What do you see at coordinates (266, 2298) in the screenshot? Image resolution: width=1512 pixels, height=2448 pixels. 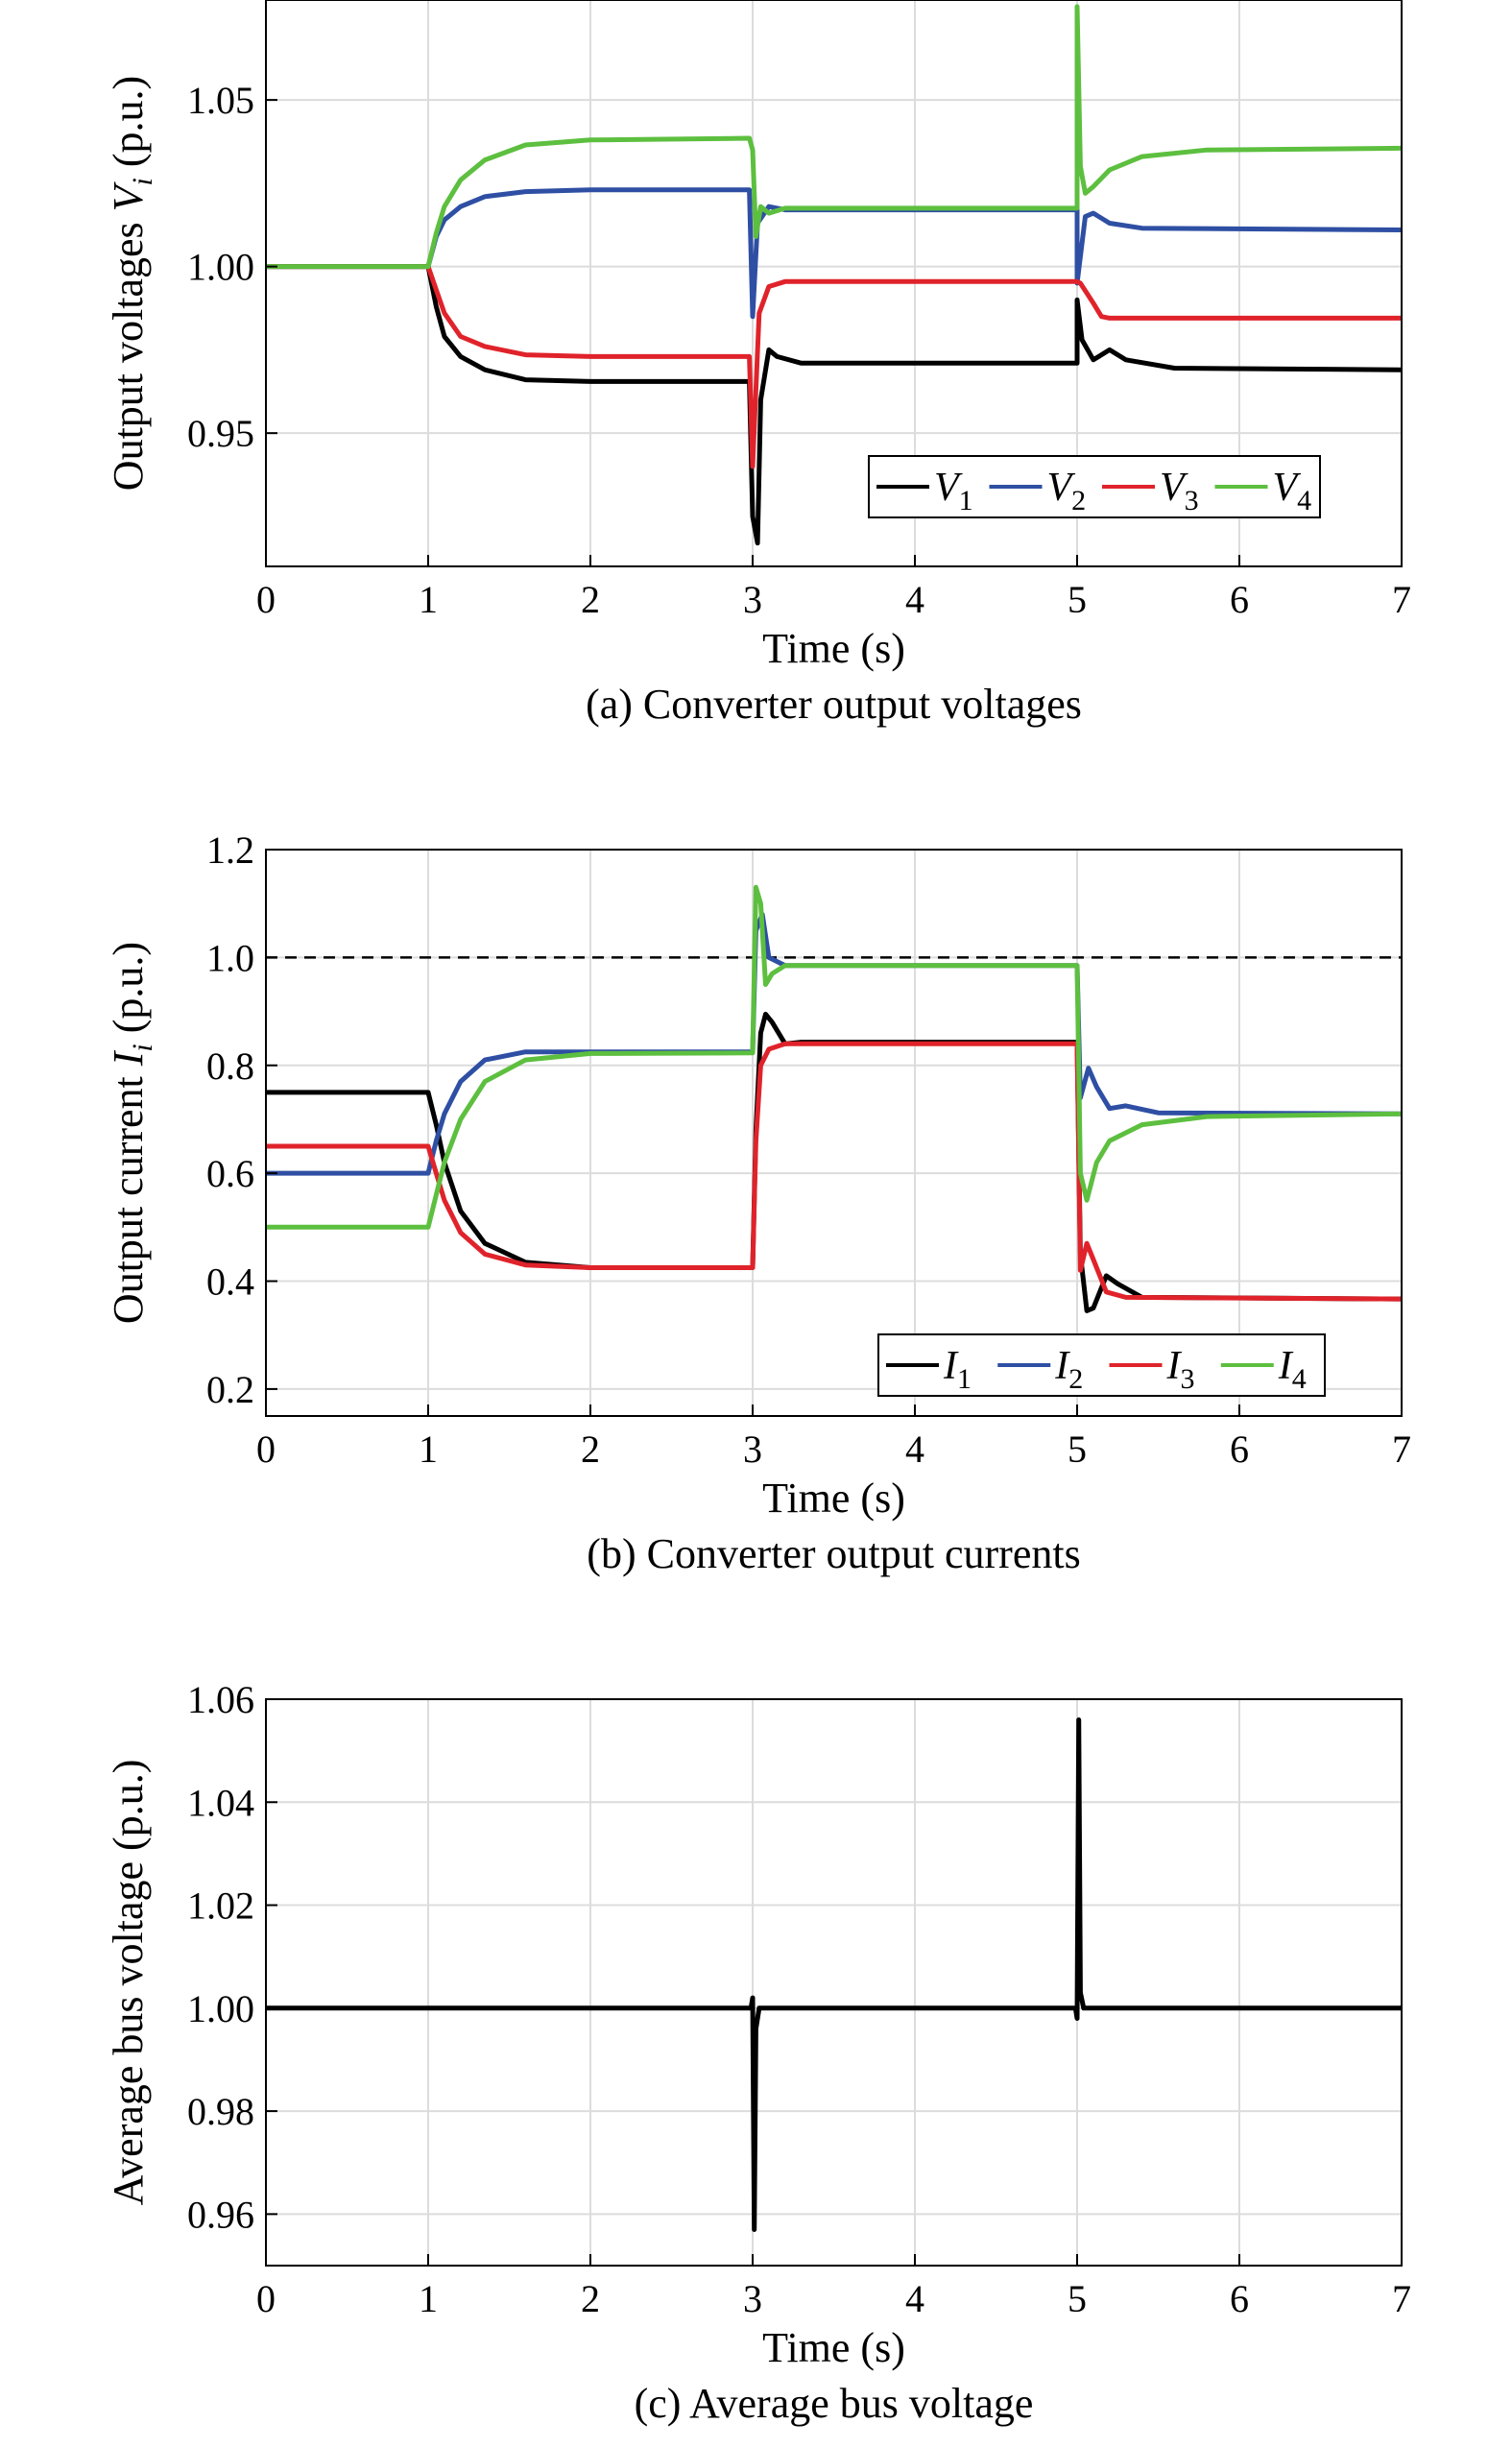 I see `panel-c-x-tick-label-0: 0` at bounding box center [266, 2298].